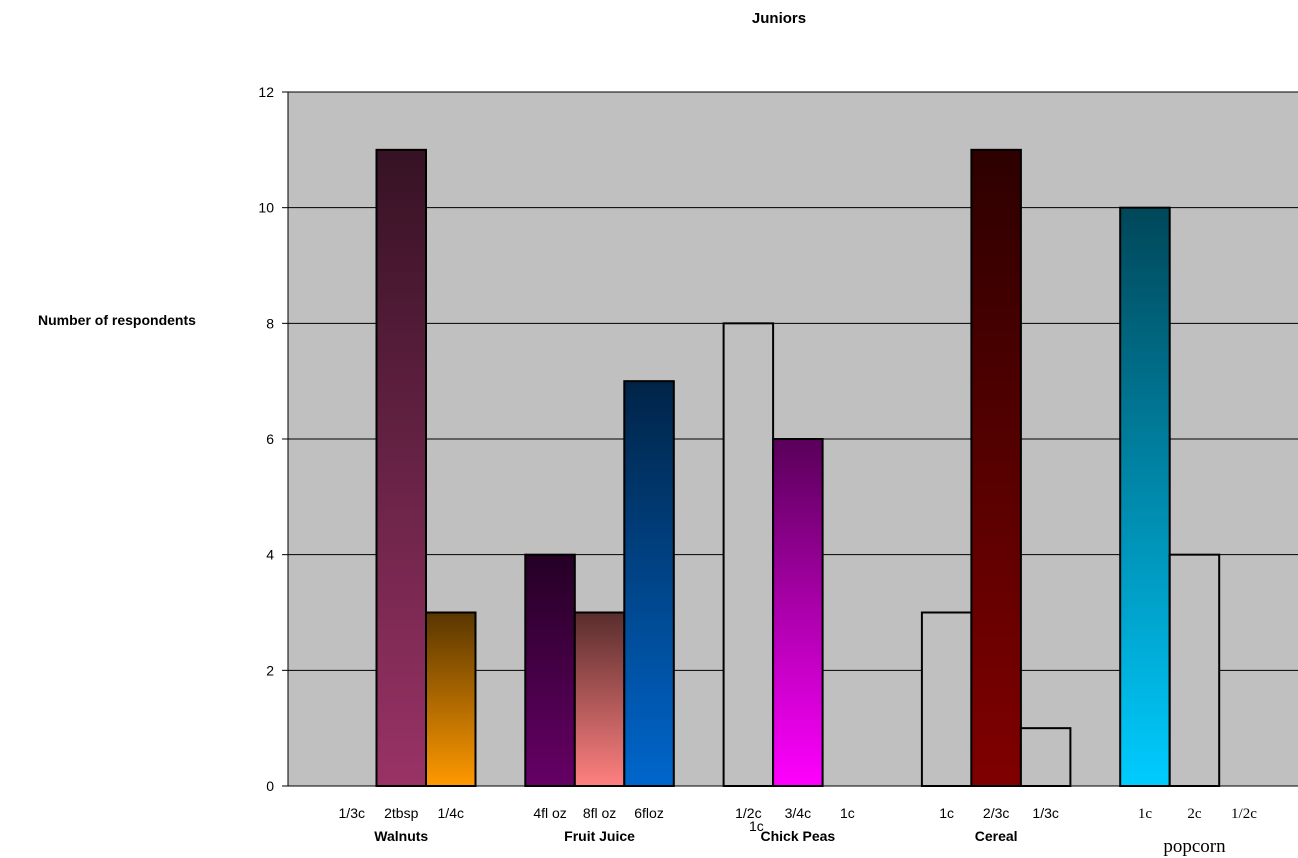 The height and width of the screenshot is (858, 1298). I want to click on chart-title: Juniors, so click(779, 18).